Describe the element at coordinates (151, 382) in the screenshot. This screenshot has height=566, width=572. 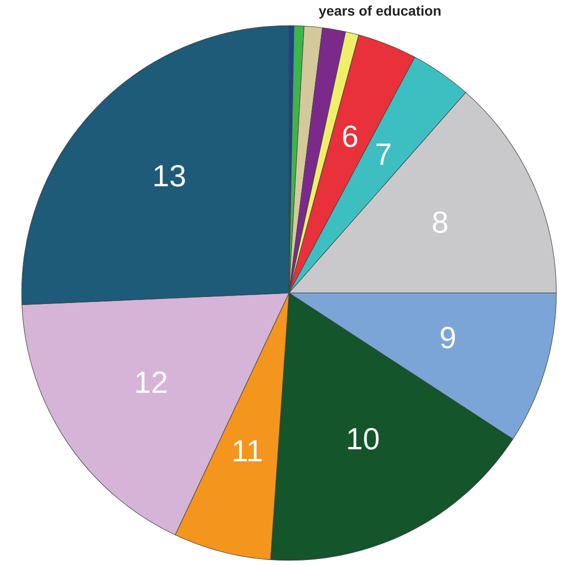
I see `slice-label: 12` at that location.